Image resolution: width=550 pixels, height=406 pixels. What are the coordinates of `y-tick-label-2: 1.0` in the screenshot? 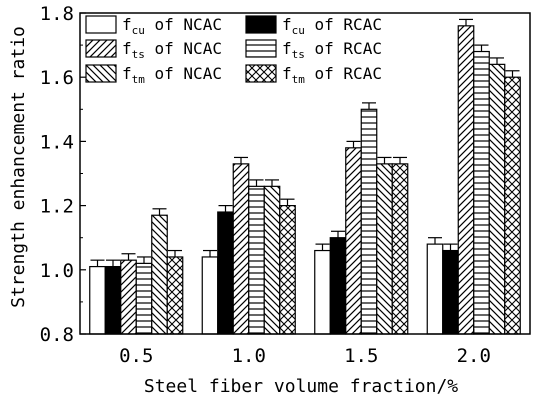 It's located at (57, 271).